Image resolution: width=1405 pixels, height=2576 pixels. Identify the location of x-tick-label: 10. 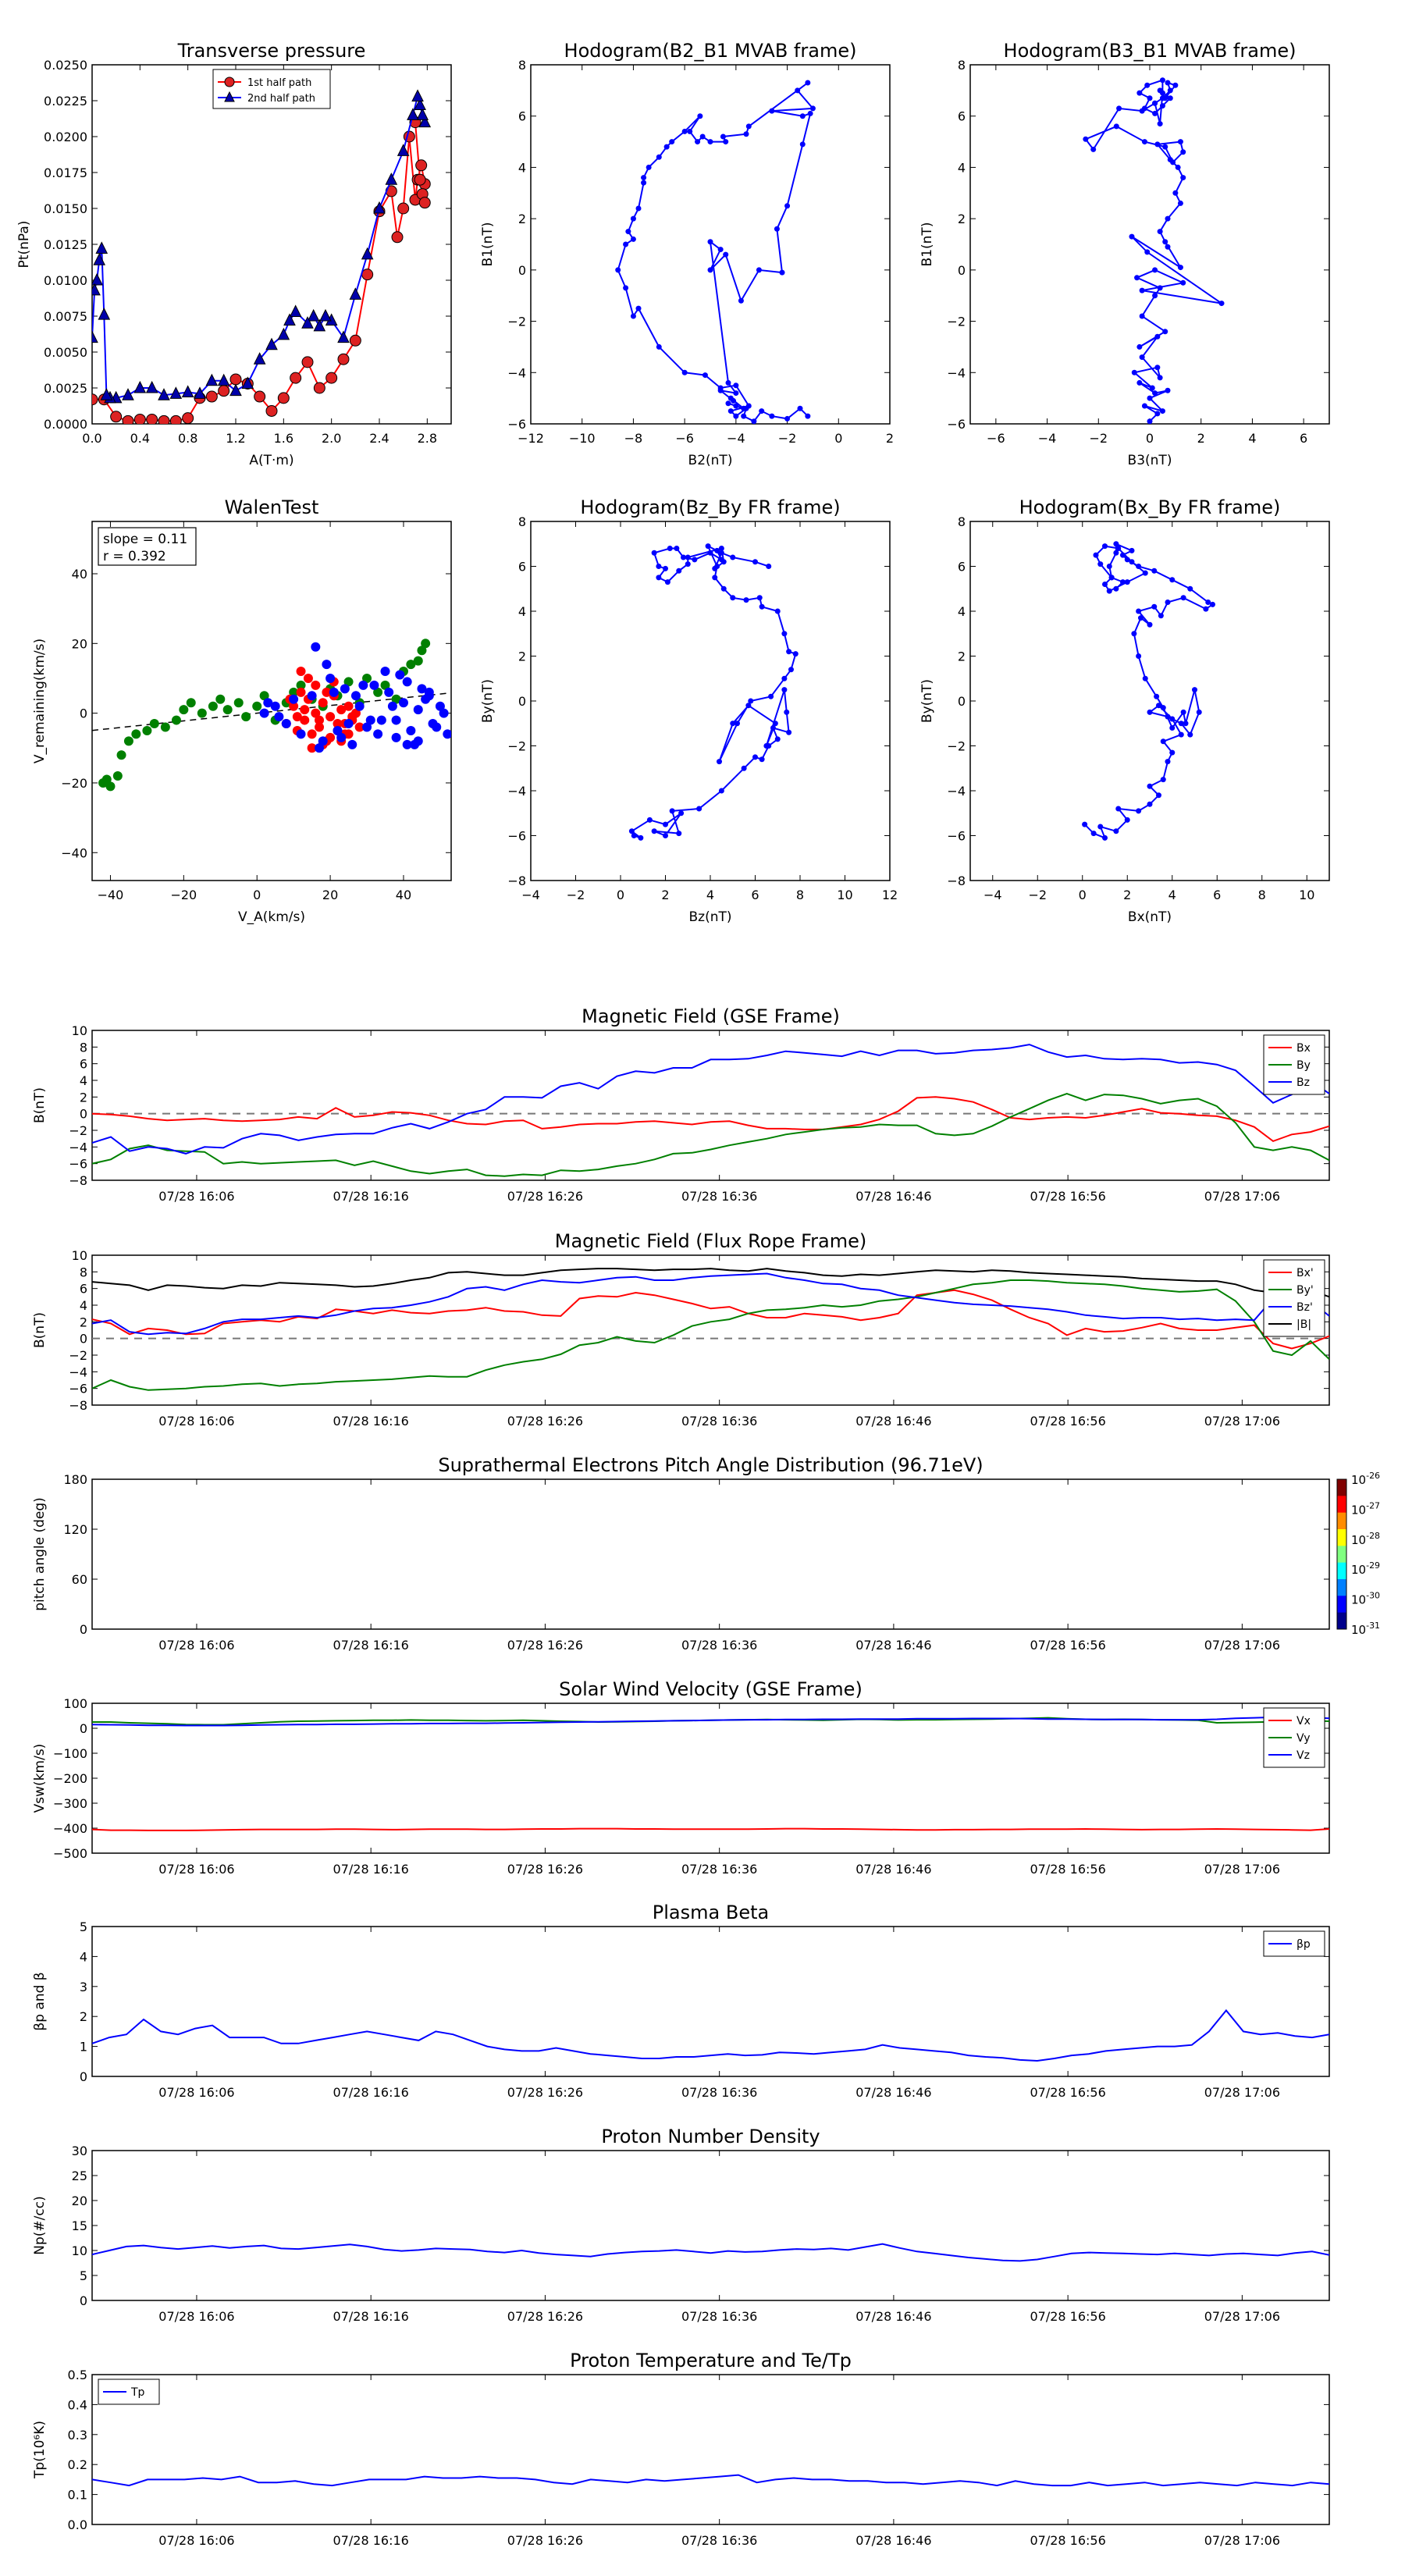
(844, 895).